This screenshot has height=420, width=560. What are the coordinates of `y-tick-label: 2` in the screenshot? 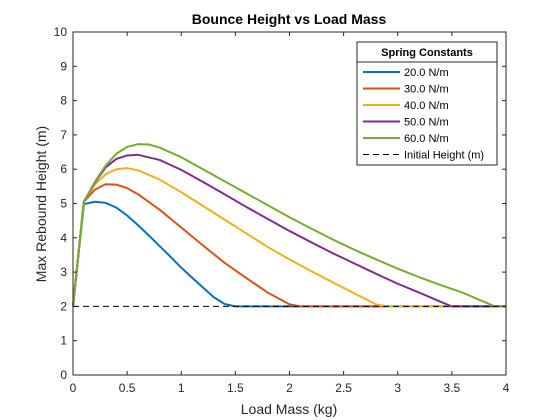 It's located at (63, 306).